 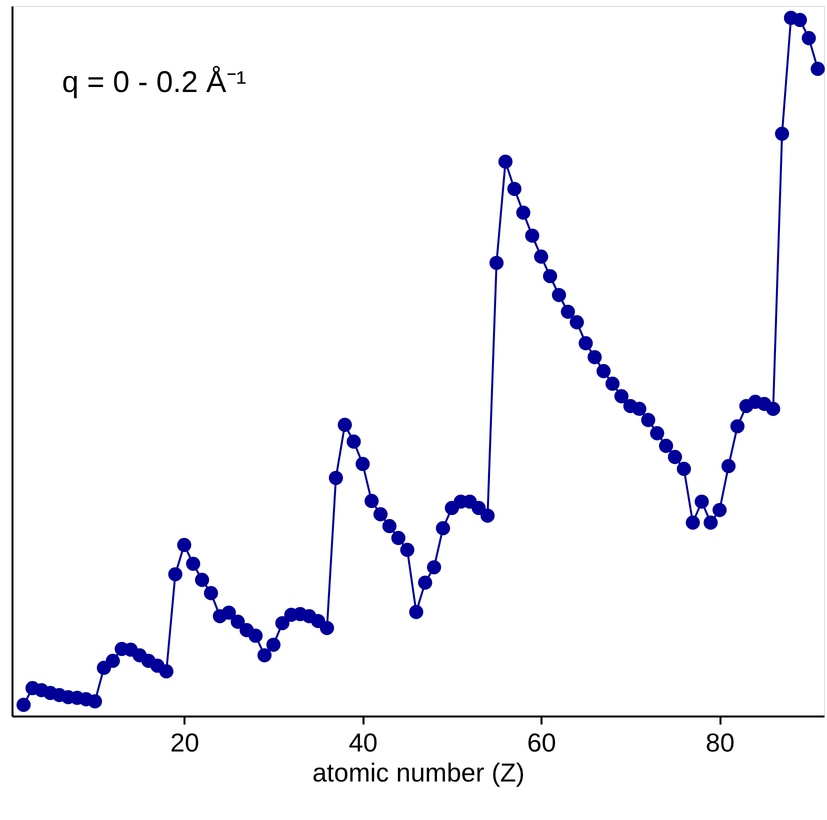 What do you see at coordinates (418, 773) in the screenshot?
I see `x-axis-title: atomic number (Z)` at bounding box center [418, 773].